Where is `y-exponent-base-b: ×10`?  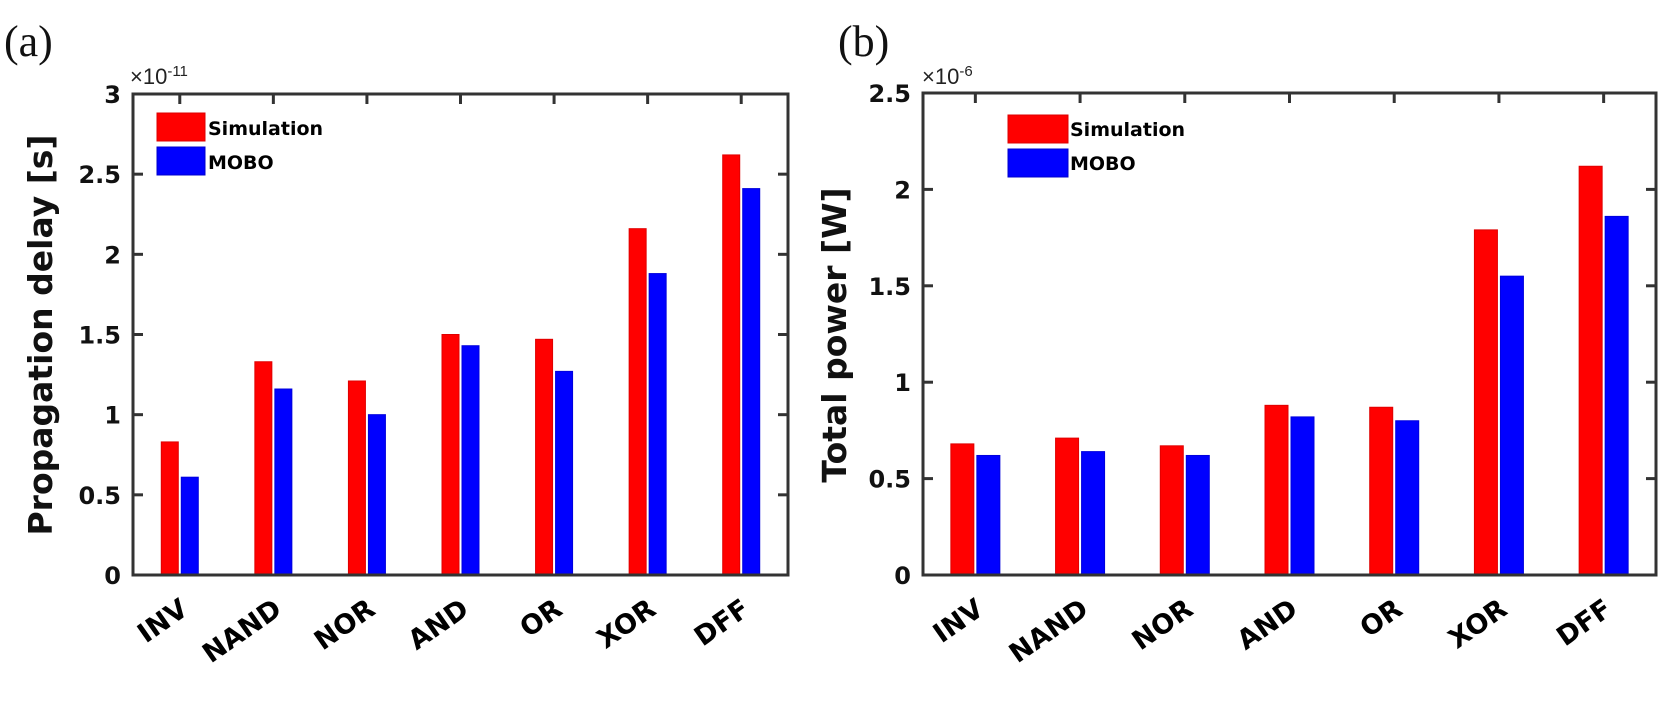
y-exponent-base-b: ×10 is located at coordinates (940, 76).